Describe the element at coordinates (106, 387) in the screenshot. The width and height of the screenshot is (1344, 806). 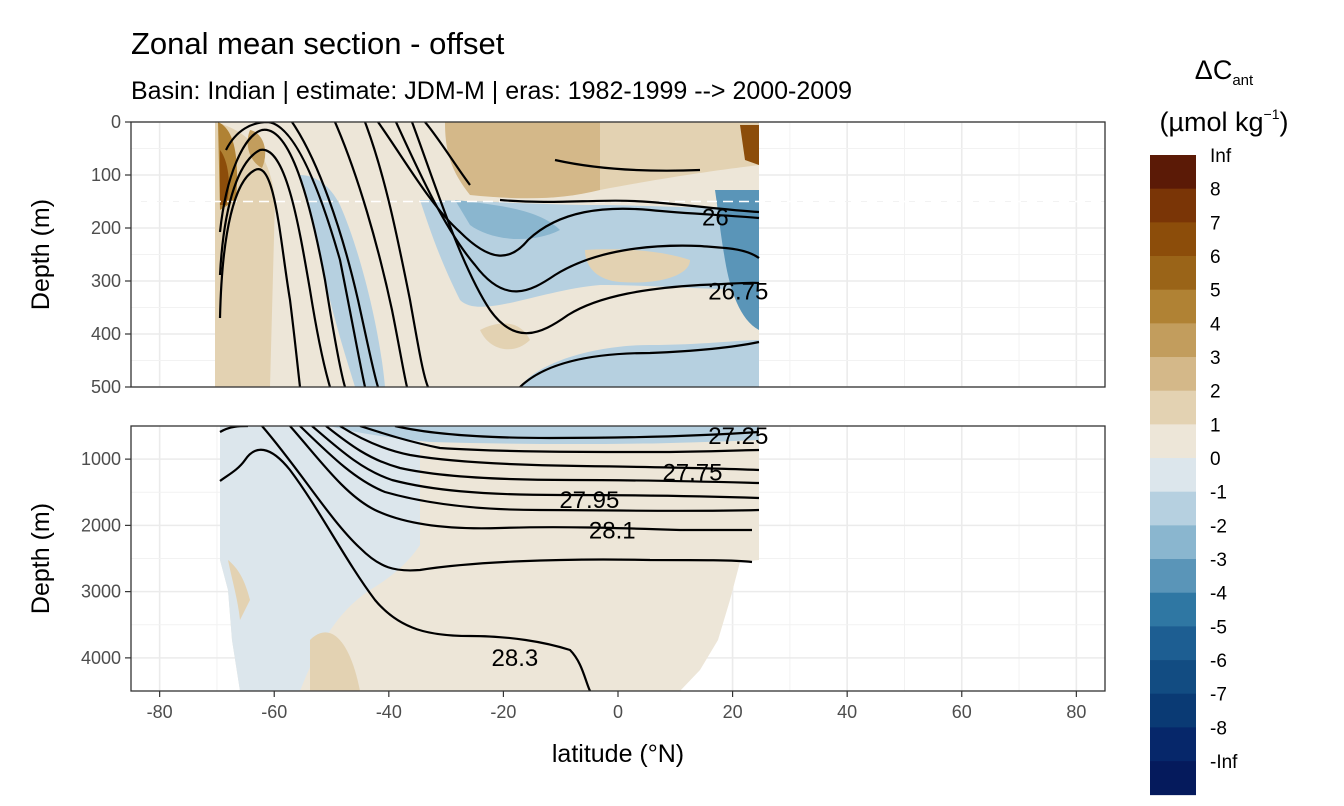
I see `y-tick-label: 500` at that location.